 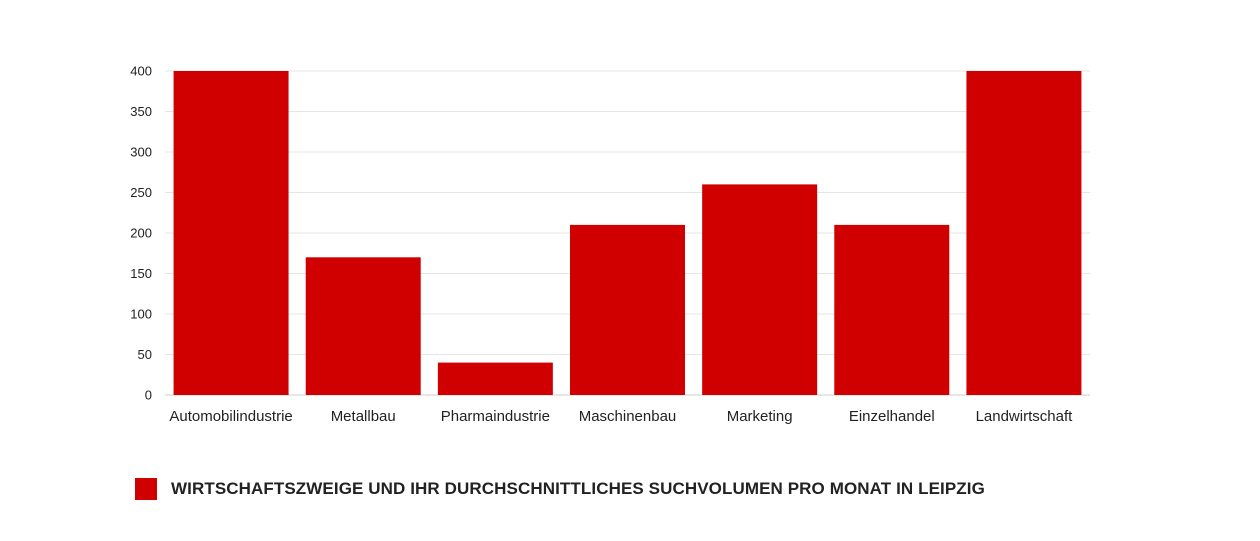 I want to click on x-tick-label: Pharmaindustrie, so click(x=495, y=416).